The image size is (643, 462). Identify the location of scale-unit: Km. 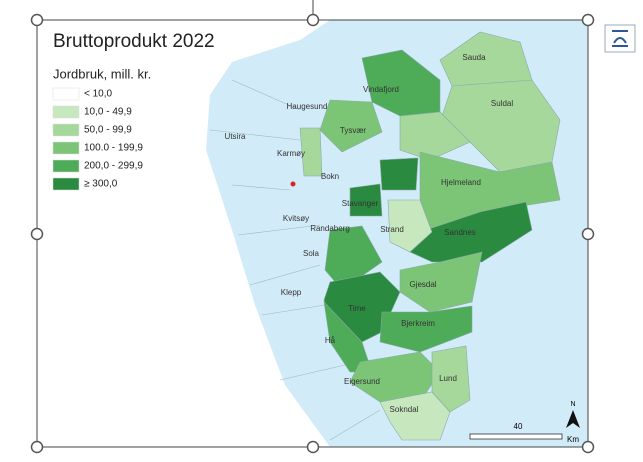
(573, 439).